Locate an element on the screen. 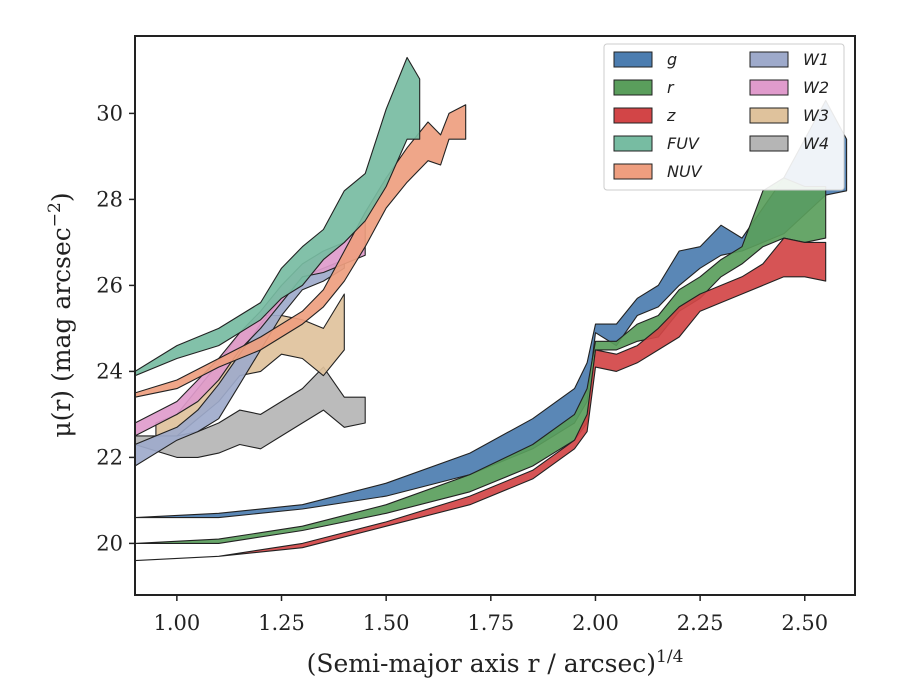  band-fuv is located at coordinates (278, 216).